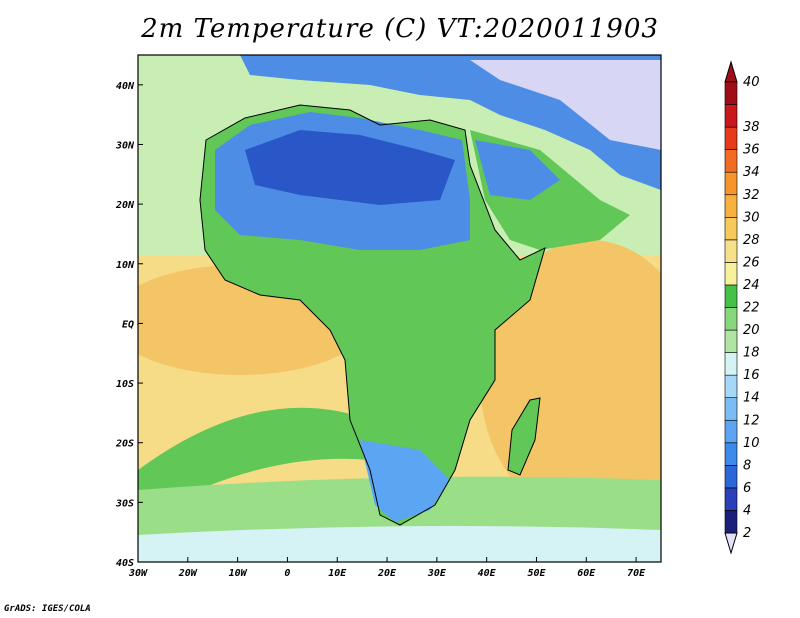 The height and width of the screenshot is (618, 800). Describe the element at coordinates (254, 463) in the screenshot. I see `south-atlantic-green-band` at that location.